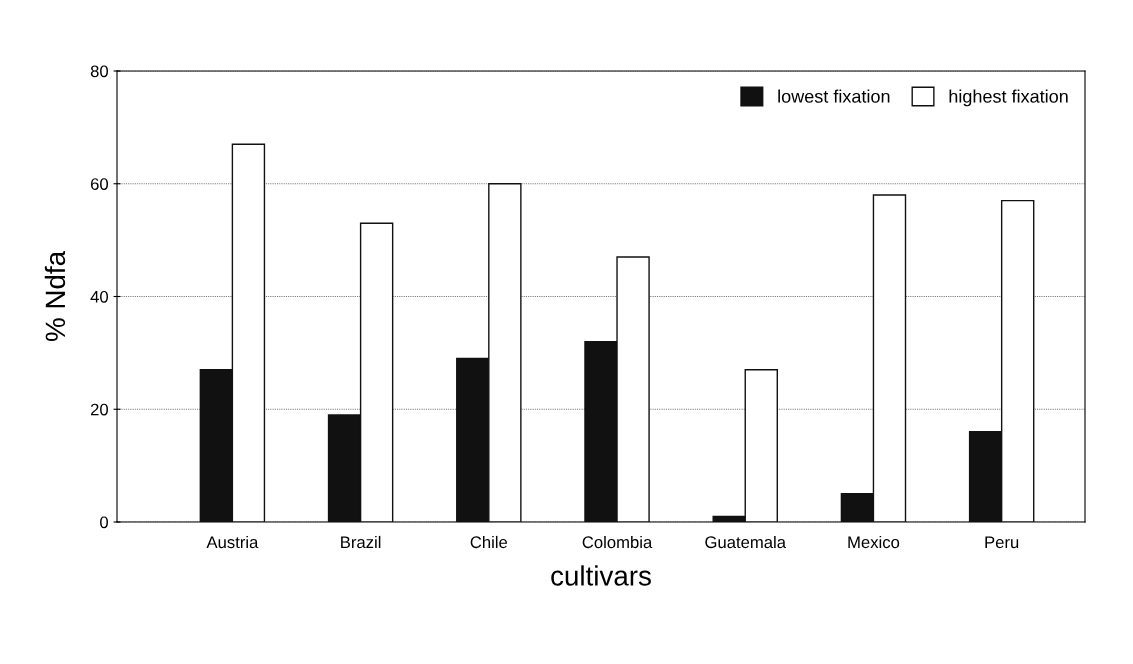 This screenshot has width=1133, height=664. What do you see at coordinates (874, 542) in the screenshot?
I see `x-tick-label: Mexico` at bounding box center [874, 542].